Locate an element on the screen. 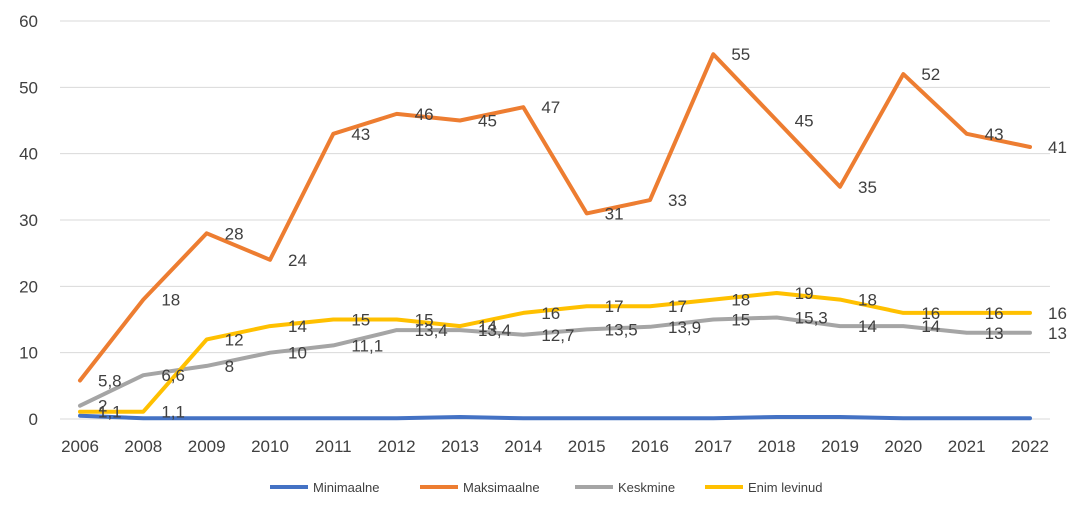 The image size is (1081, 512). data-label: 24 is located at coordinates (297, 260).